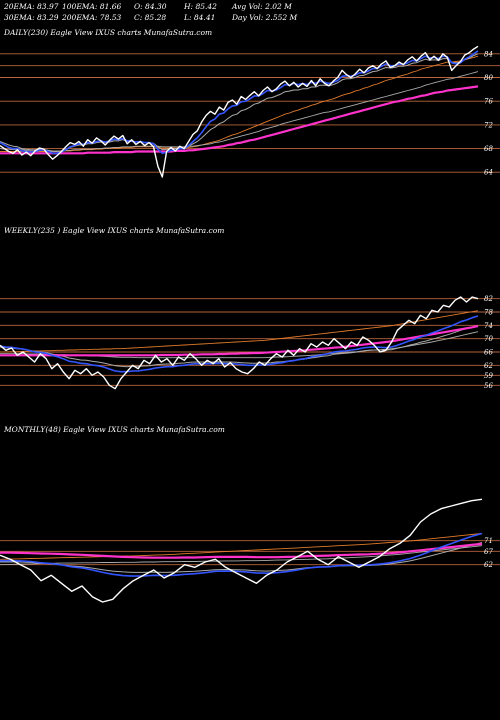 The image size is (500, 720). I want to click on weekly-chart: 82 78 74 70 66 62 59 56, so click(250, 342).